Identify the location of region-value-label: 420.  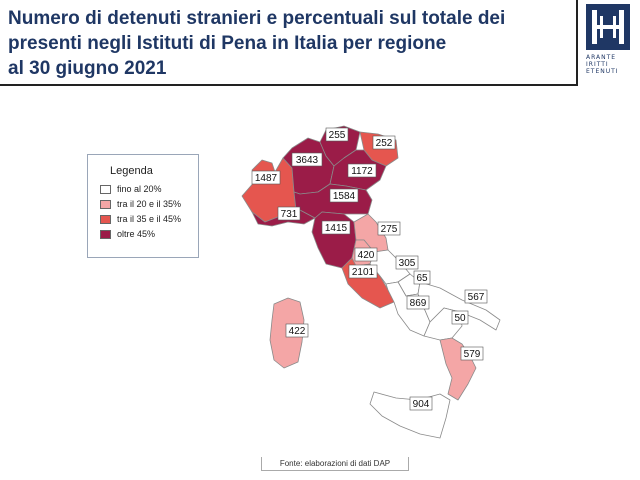
(366, 254).